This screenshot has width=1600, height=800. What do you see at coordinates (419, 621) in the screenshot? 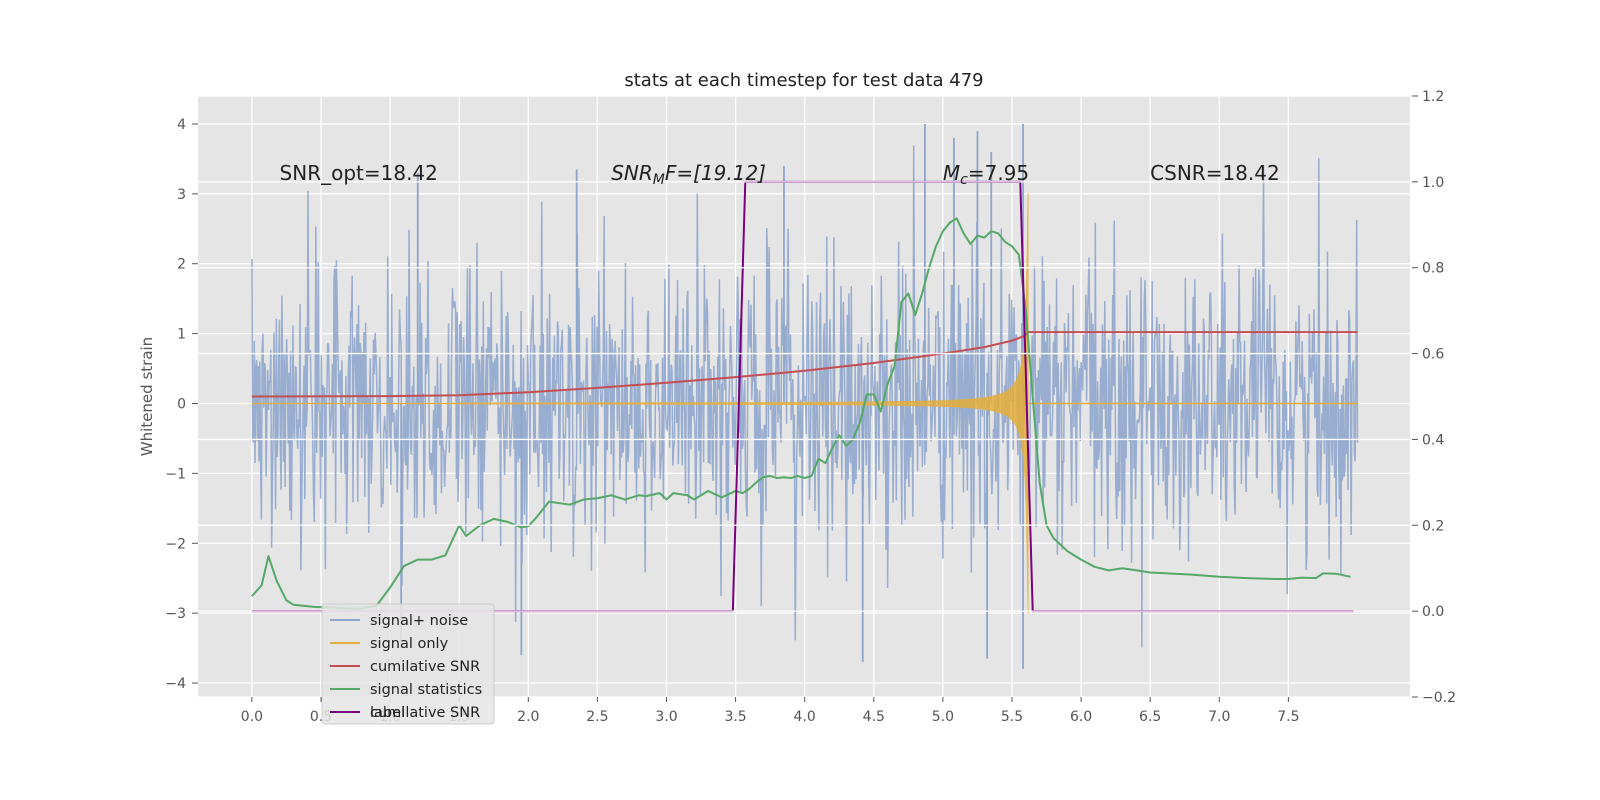
I see `legend-label-0: signal+ noise` at bounding box center [419, 621].